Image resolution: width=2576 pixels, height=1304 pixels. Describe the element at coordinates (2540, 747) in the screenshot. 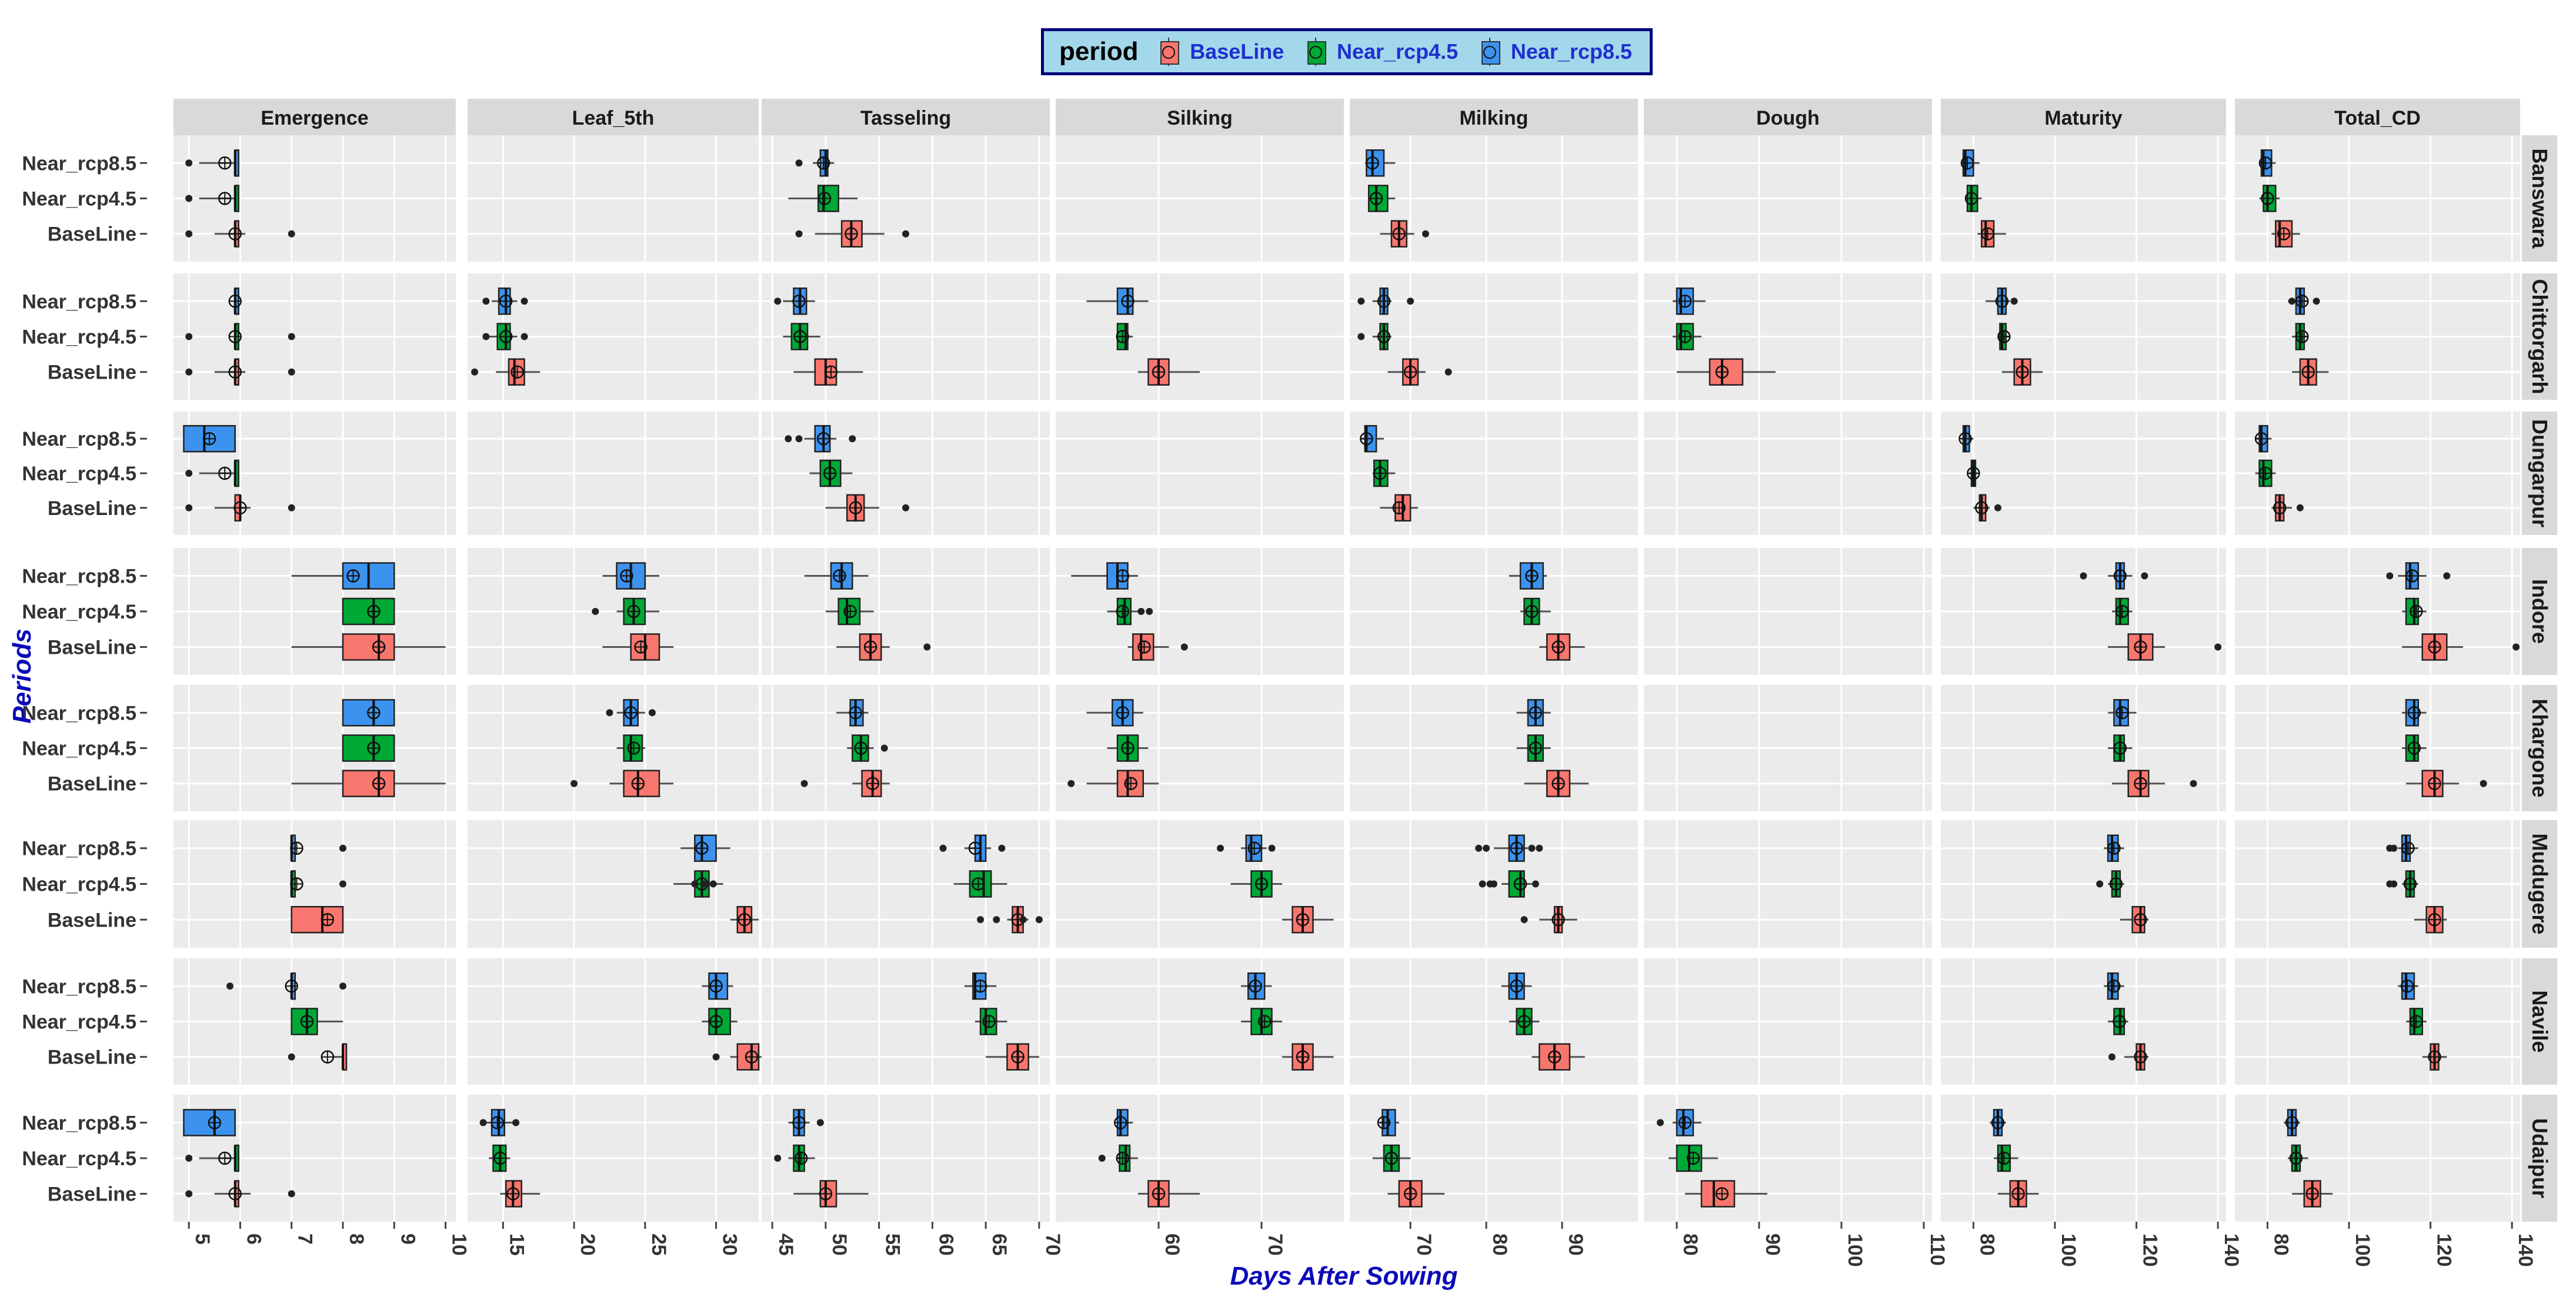

I see `row-strip-label: Khargone` at that location.